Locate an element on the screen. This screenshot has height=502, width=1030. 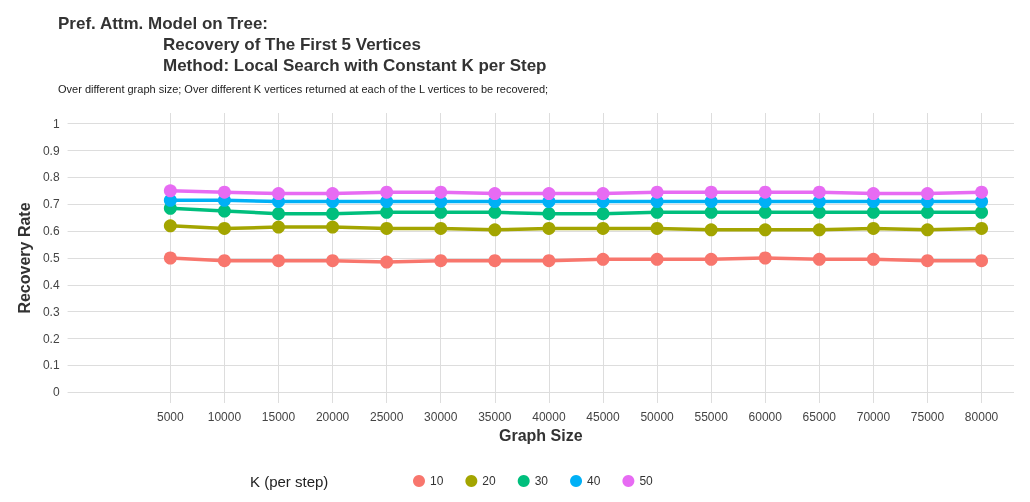
x-tick-label: 20000 is located at coordinates (332, 417).